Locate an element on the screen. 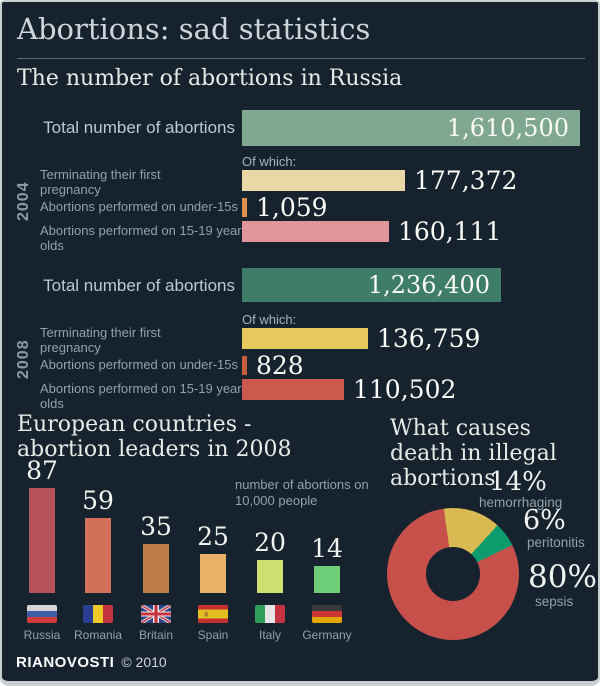 The height and width of the screenshot is (686, 600). europe-bar-value: 87 is located at coordinates (42, 470).